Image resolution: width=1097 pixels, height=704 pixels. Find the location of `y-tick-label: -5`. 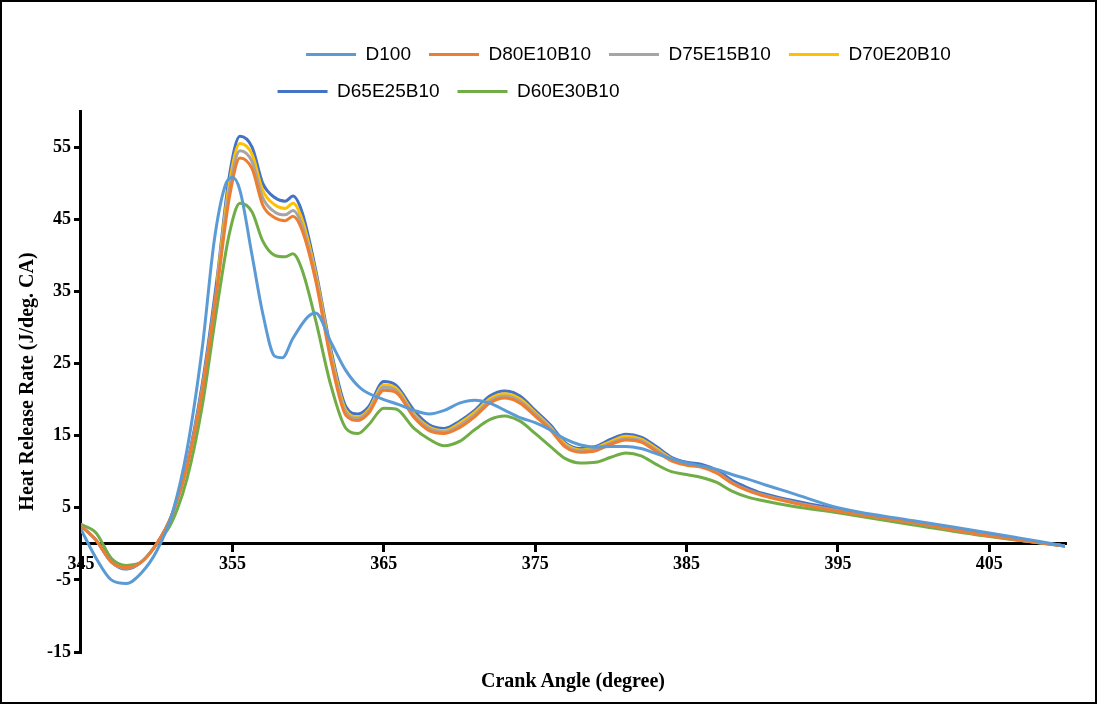

y-tick-label: -5 is located at coordinates (63, 578).